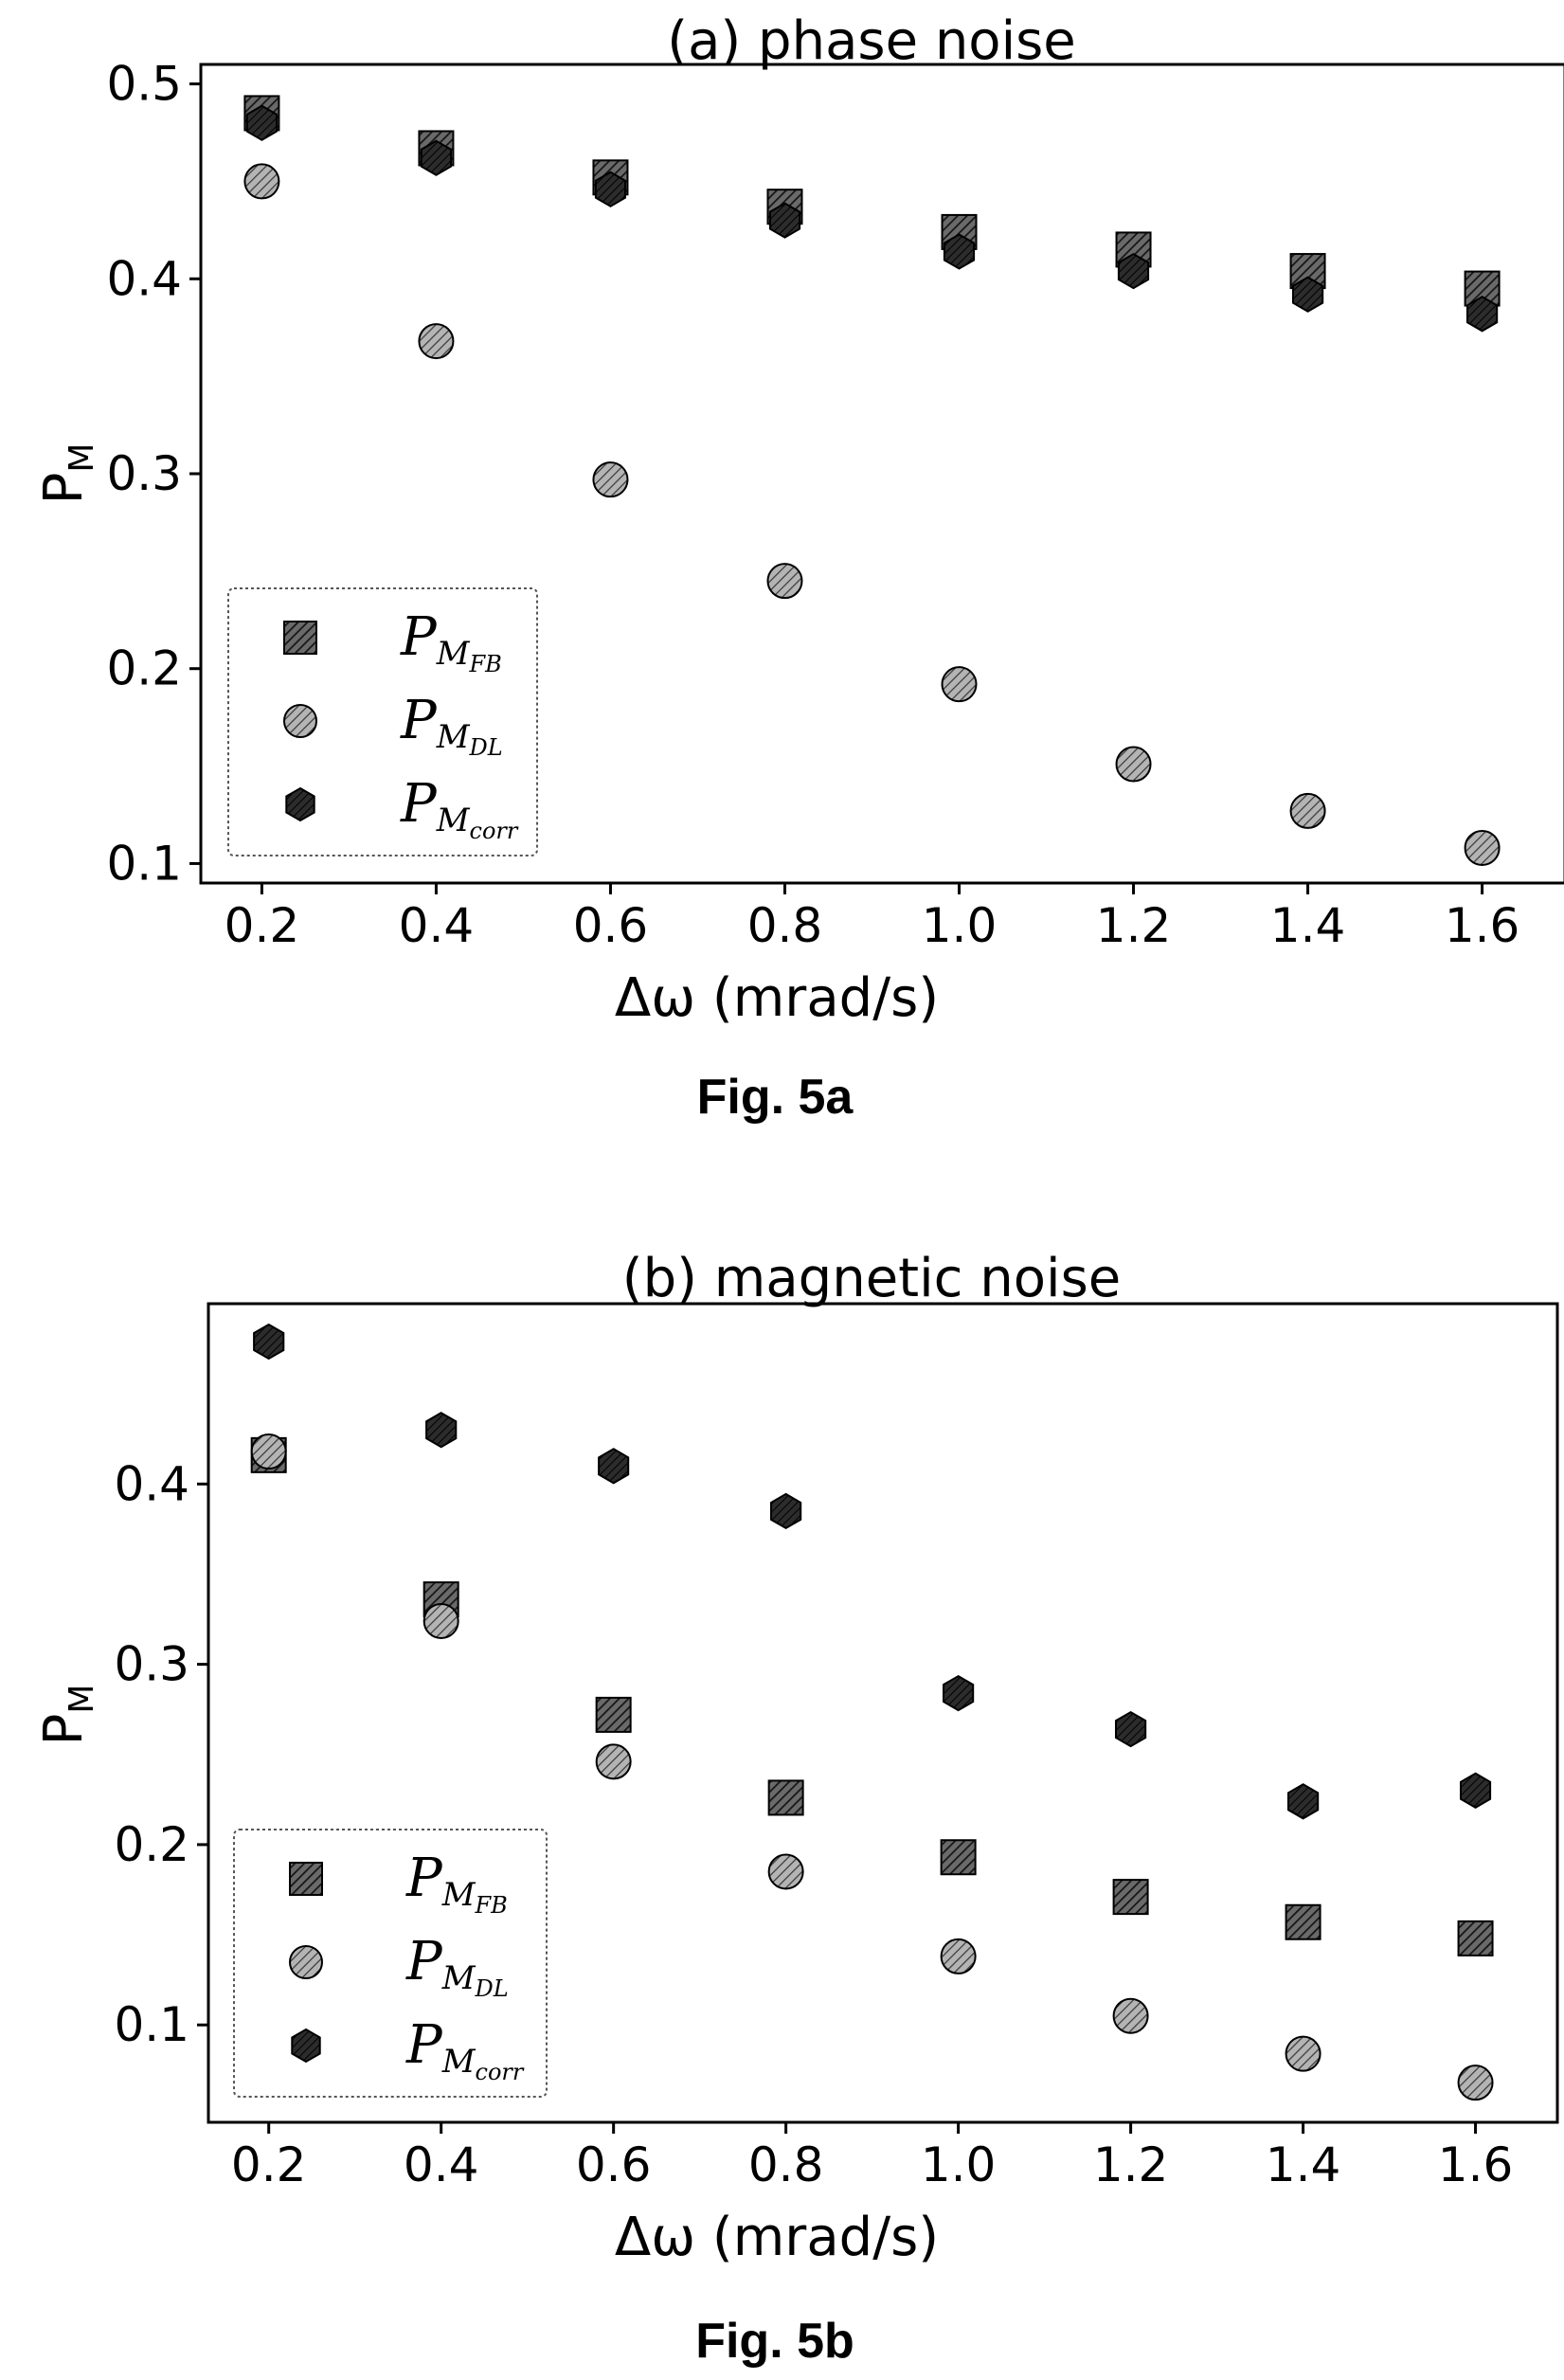 The width and height of the screenshot is (1564, 2380). I want to click on figure-caption: Fig. 5b, so click(774, 2341).